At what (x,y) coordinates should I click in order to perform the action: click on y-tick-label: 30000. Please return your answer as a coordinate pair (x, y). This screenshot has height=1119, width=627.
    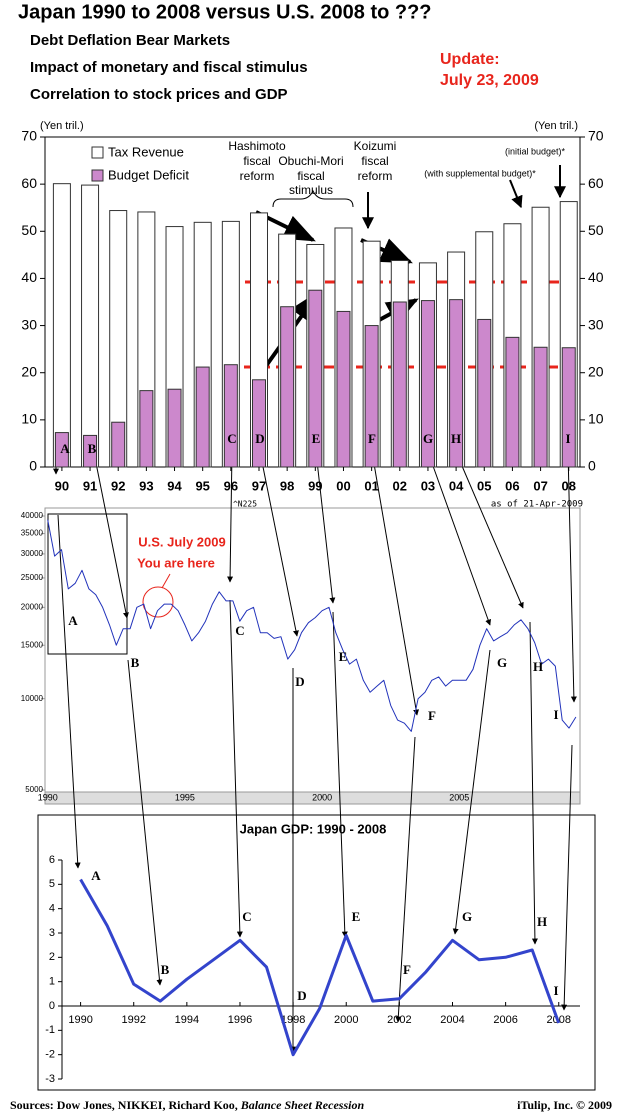
    Looking at the image, I should click on (32, 553).